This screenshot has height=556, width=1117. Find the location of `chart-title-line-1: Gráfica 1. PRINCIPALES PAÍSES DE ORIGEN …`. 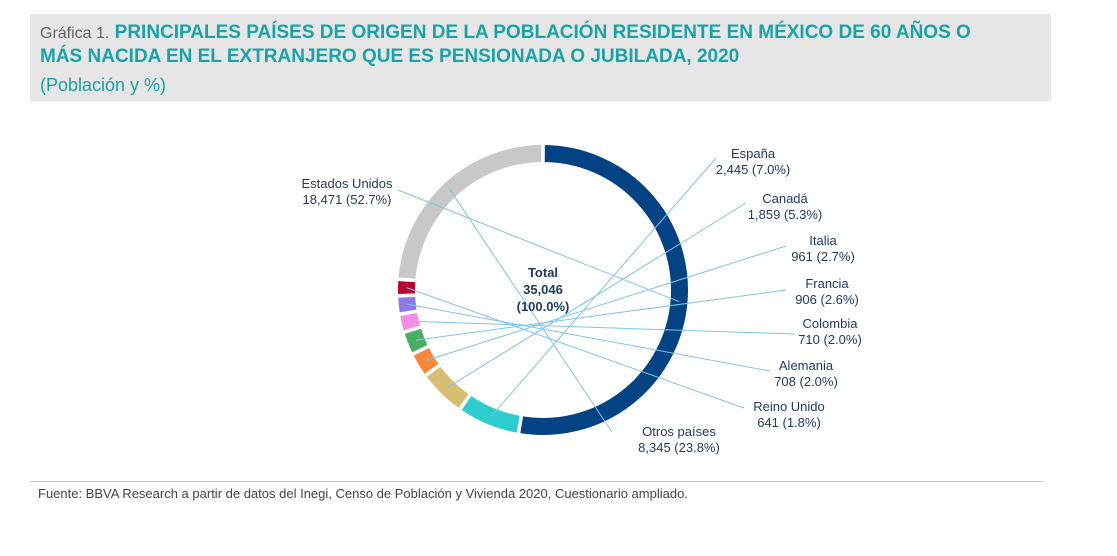

chart-title-line-1: Gráfica 1. PRINCIPALES PAÍSES DE ORIGEN … is located at coordinates (505, 33).